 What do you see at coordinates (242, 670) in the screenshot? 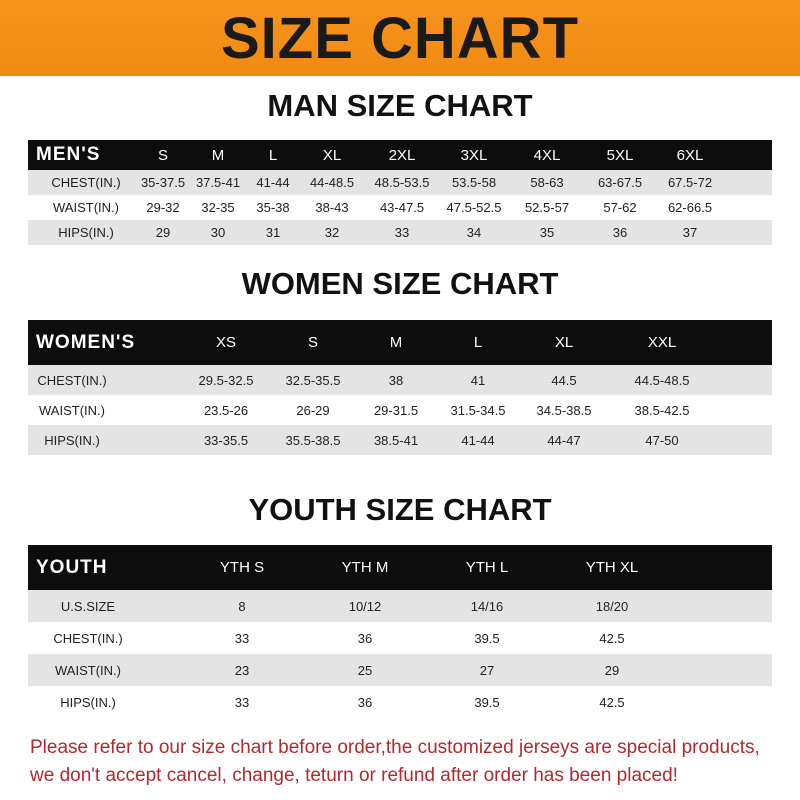
I see `table-cell: 23` at bounding box center [242, 670].